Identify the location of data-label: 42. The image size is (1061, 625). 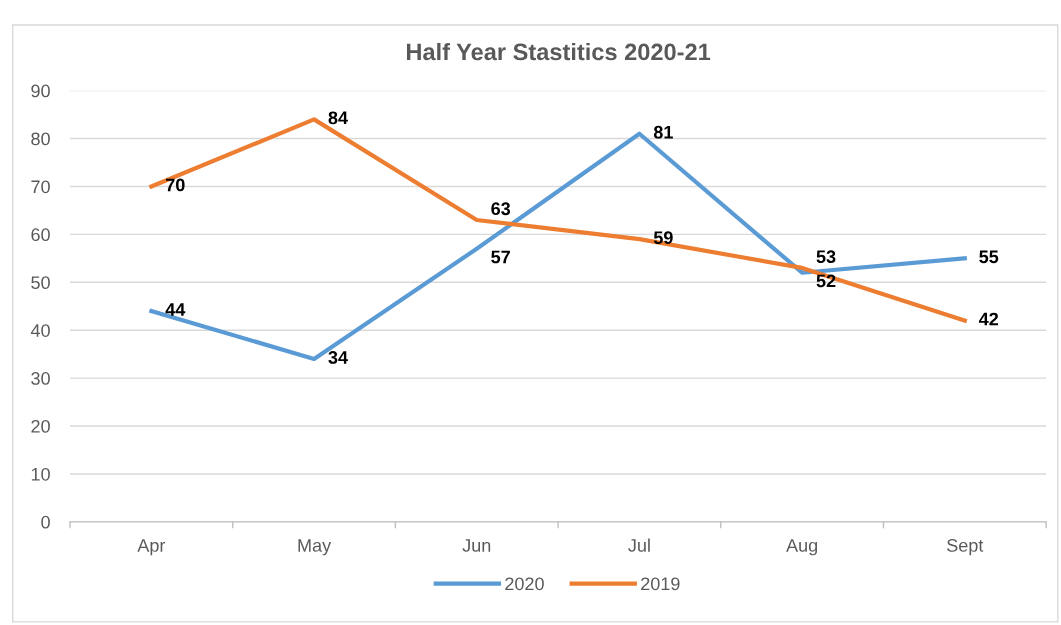
(988, 319).